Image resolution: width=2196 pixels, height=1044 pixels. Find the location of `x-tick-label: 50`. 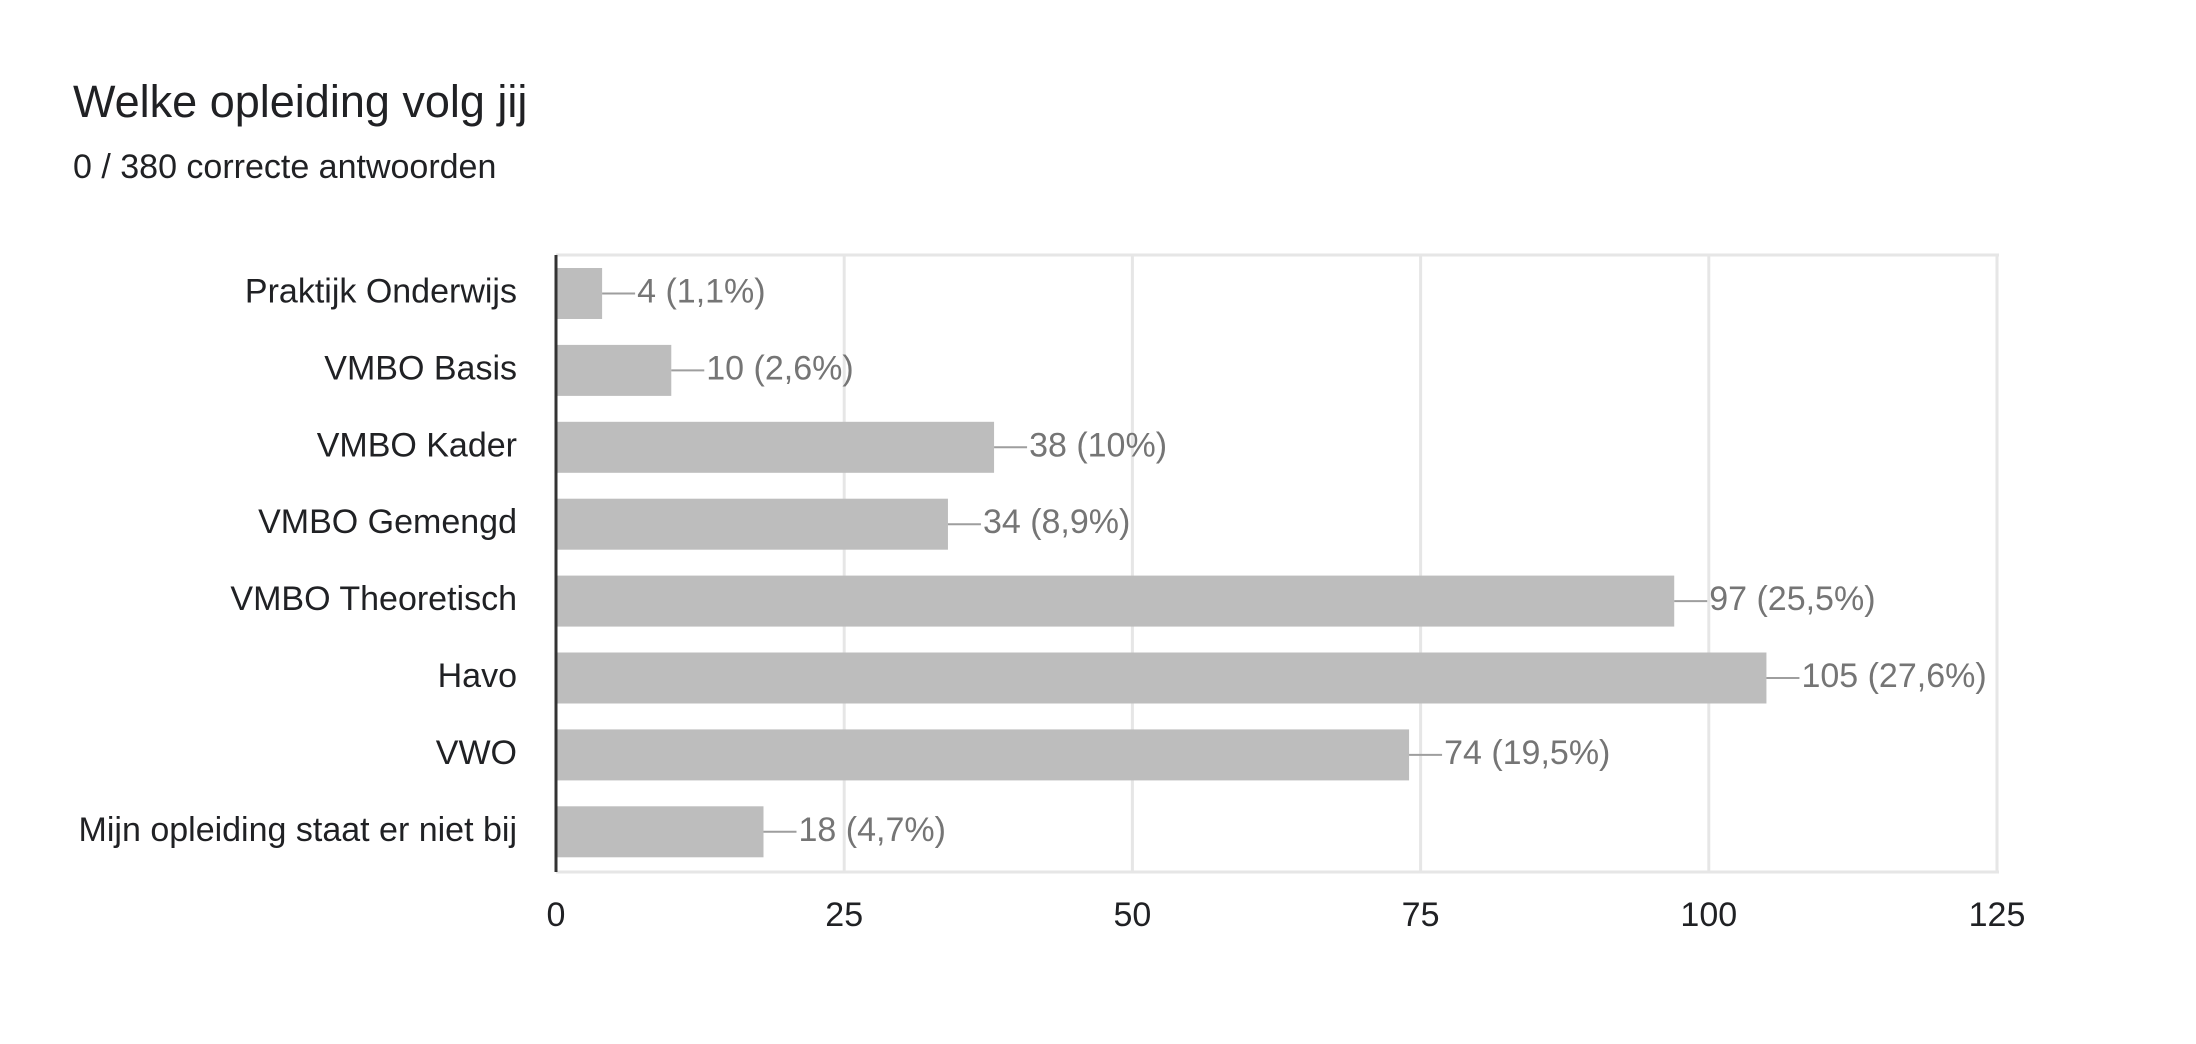

x-tick-label: 50 is located at coordinates (1132, 915).